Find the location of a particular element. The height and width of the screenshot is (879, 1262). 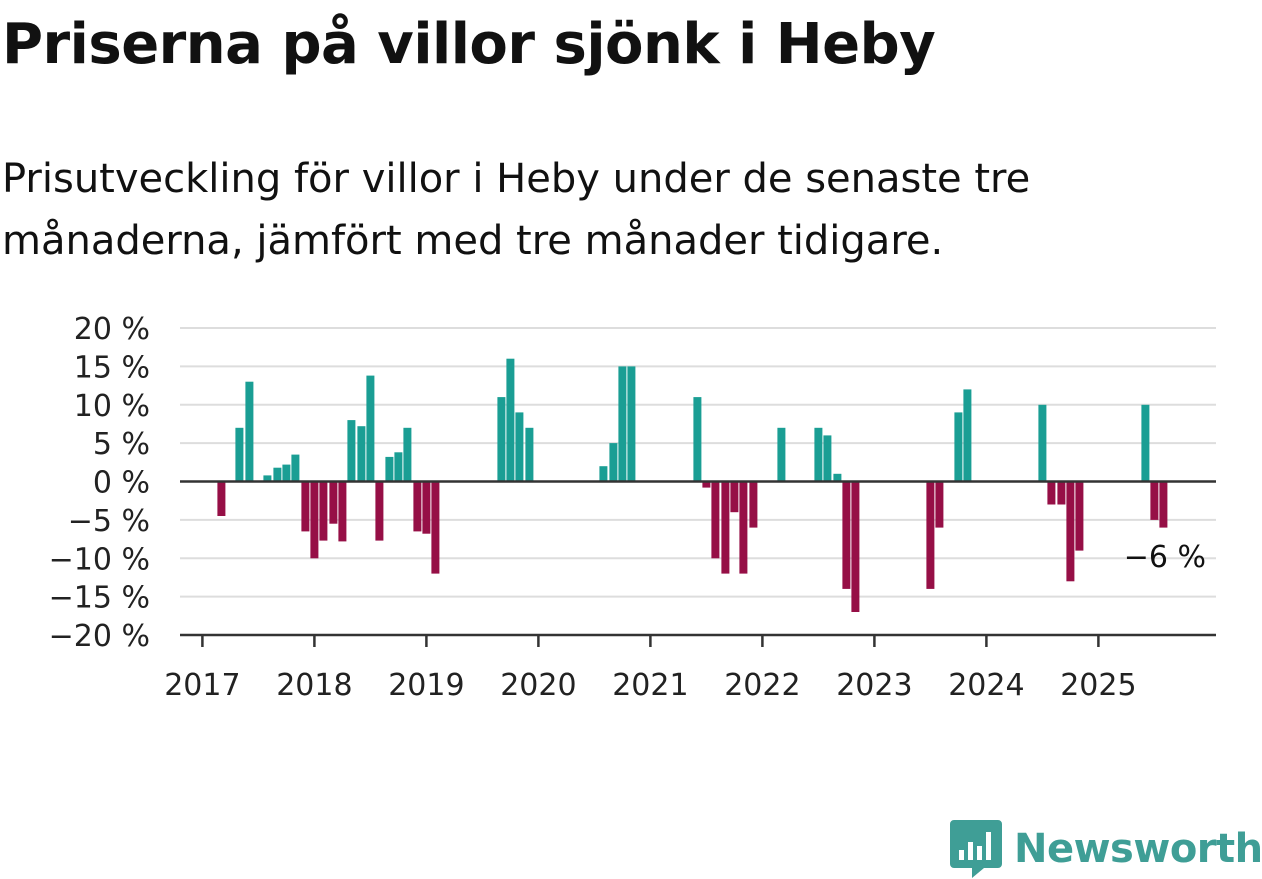

y-tick-label: −10 % is located at coordinates (99, 559).